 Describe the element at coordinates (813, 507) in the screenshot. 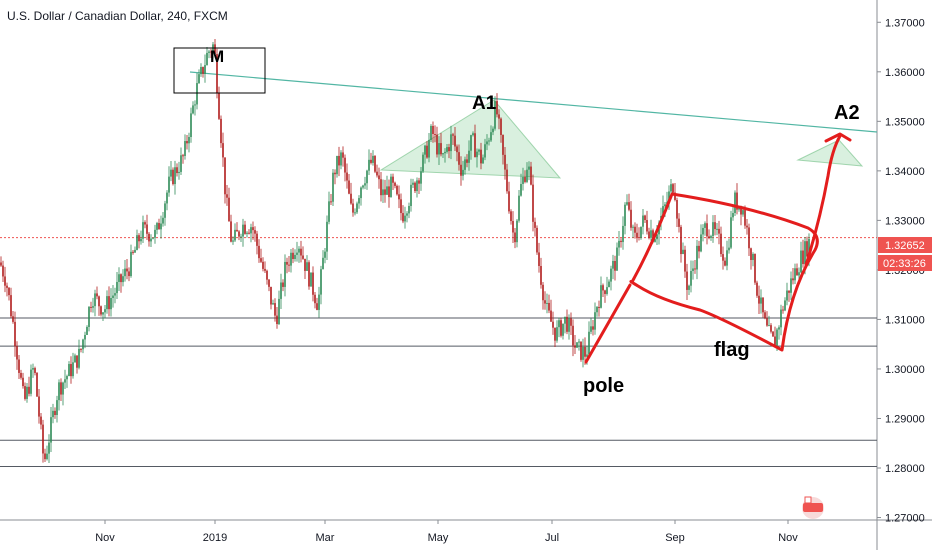

I see `events-icon` at that location.